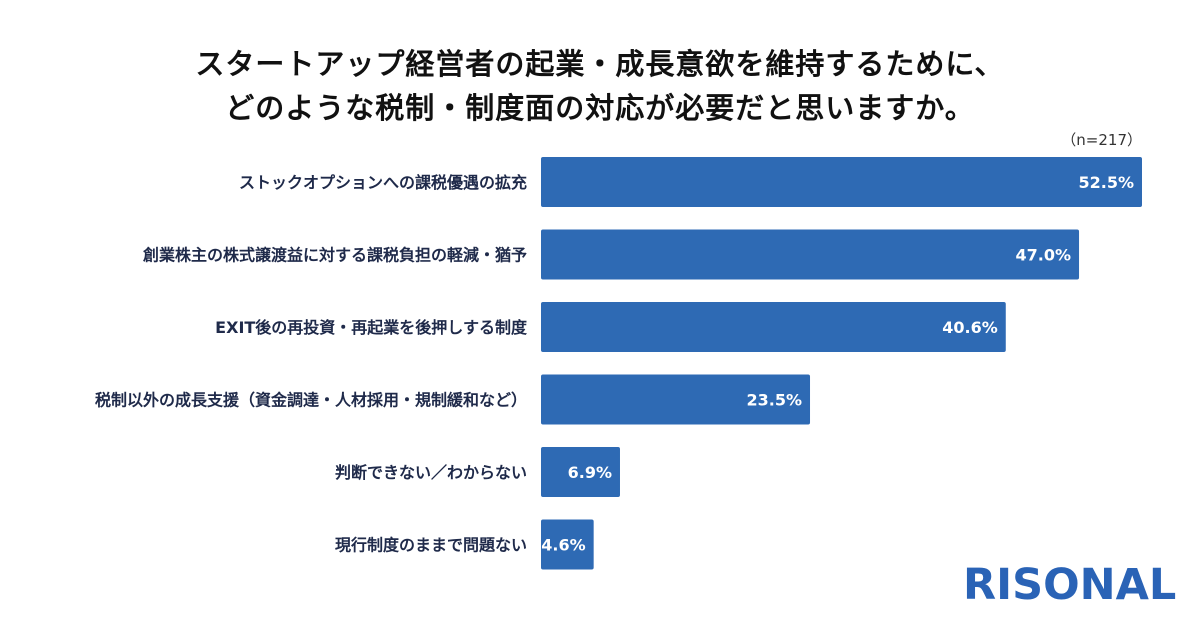 The height and width of the screenshot is (628, 1200). I want to click on category-label-4: 判断できない／わからない, so click(431, 472).